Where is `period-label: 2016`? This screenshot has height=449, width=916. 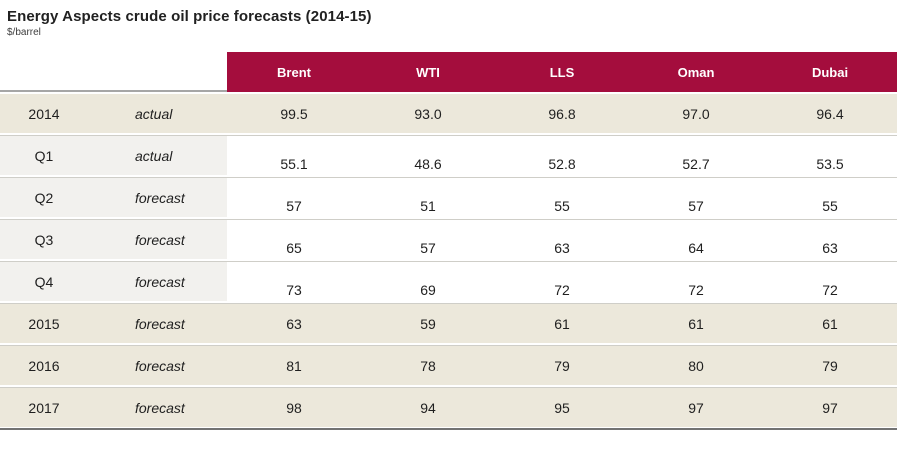 period-label: 2016 is located at coordinates (44, 365).